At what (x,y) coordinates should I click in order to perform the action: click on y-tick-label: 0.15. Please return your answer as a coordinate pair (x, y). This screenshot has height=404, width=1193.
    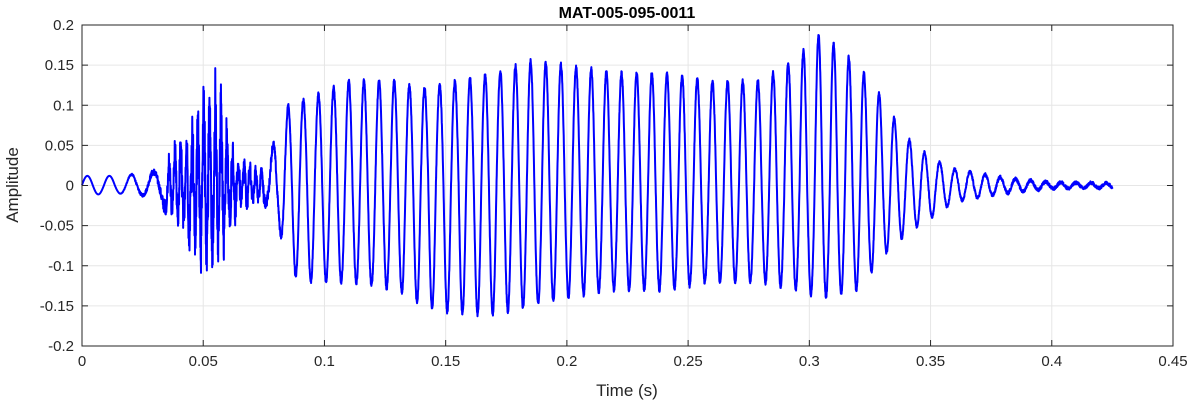
    Looking at the image, I should click on (59, 65).